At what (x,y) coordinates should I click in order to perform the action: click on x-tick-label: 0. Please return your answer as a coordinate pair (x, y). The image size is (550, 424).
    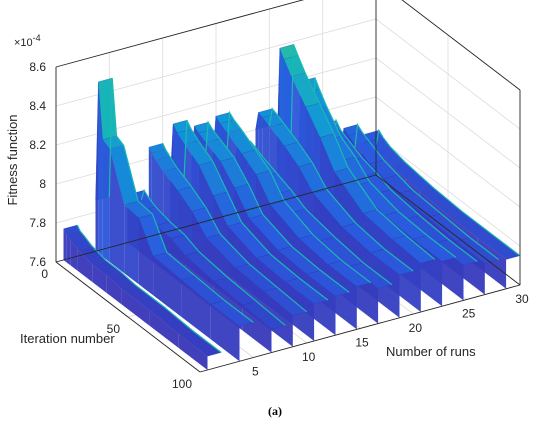
    Looking at the image, I should click on (44, 274).